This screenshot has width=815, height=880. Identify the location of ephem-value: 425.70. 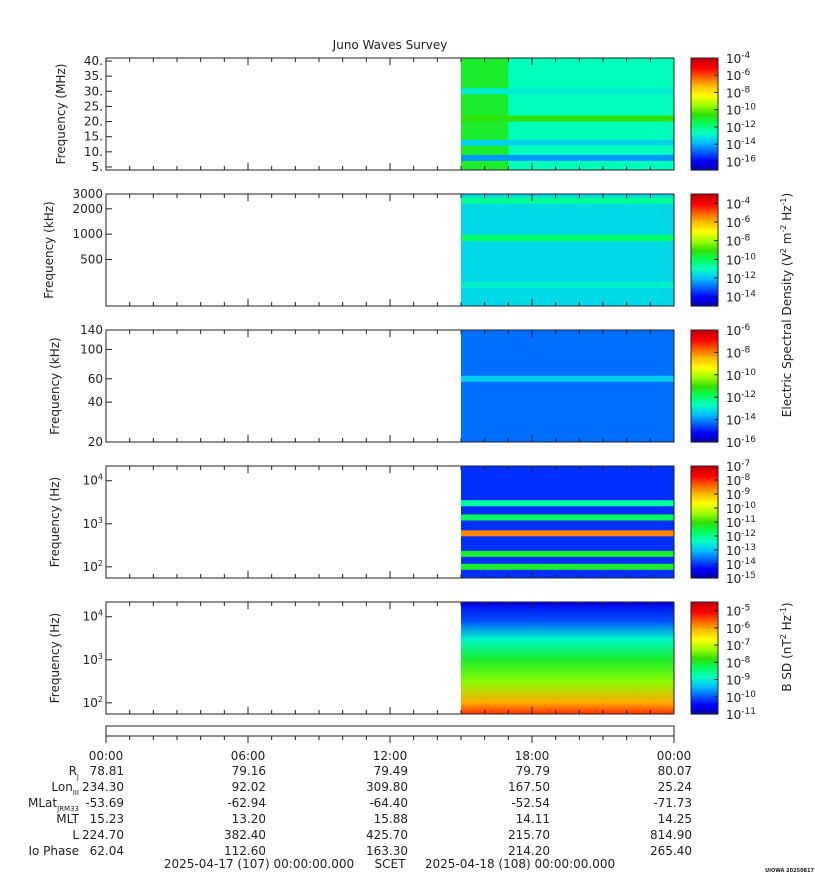
(387, 835).